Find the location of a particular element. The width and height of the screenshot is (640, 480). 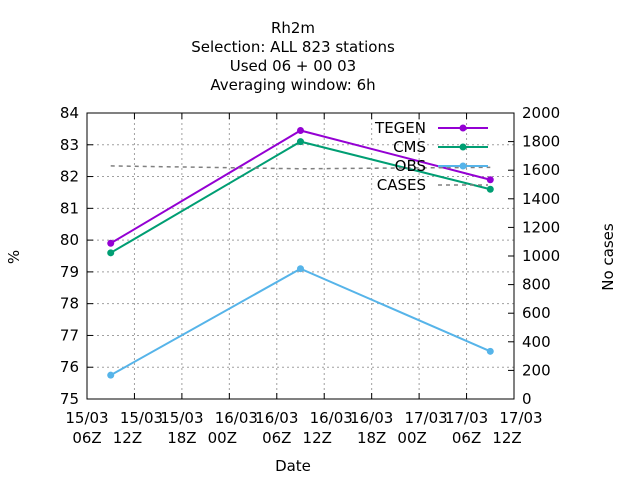

y-tick-label: 83 is located at coordinates (69, 145).